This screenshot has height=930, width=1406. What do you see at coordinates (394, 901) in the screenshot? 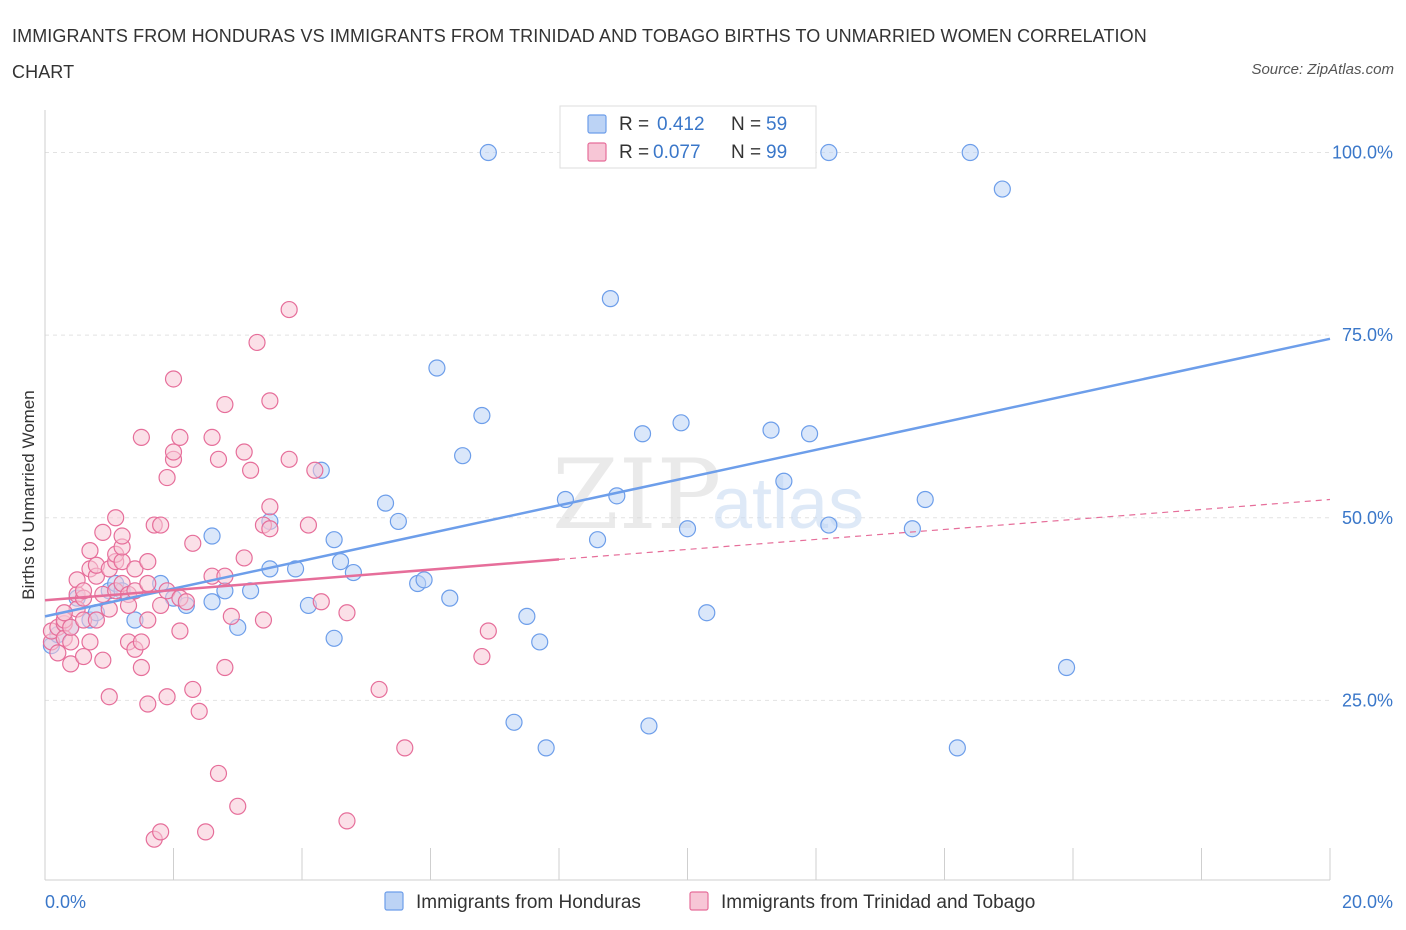
I see `bottom-legend-swatch-honduras` at bounding box center [394, 901].